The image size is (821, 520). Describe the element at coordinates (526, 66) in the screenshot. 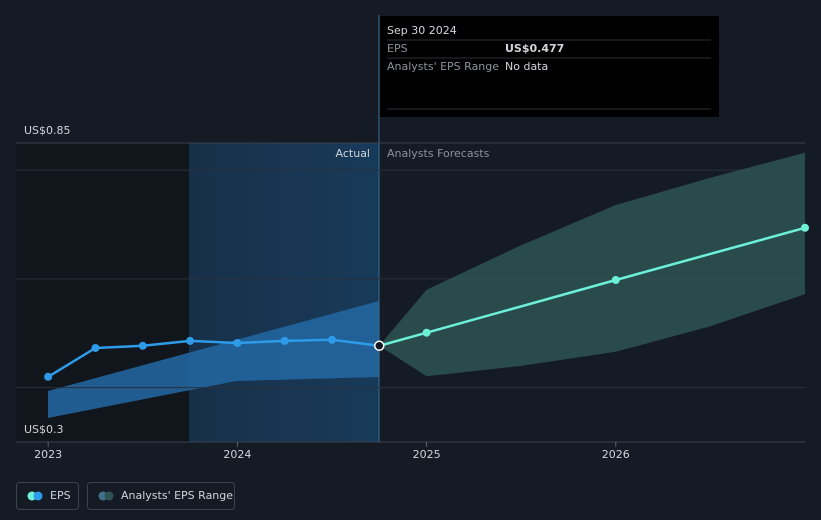

I see `tooltip-value: No data` at that location.